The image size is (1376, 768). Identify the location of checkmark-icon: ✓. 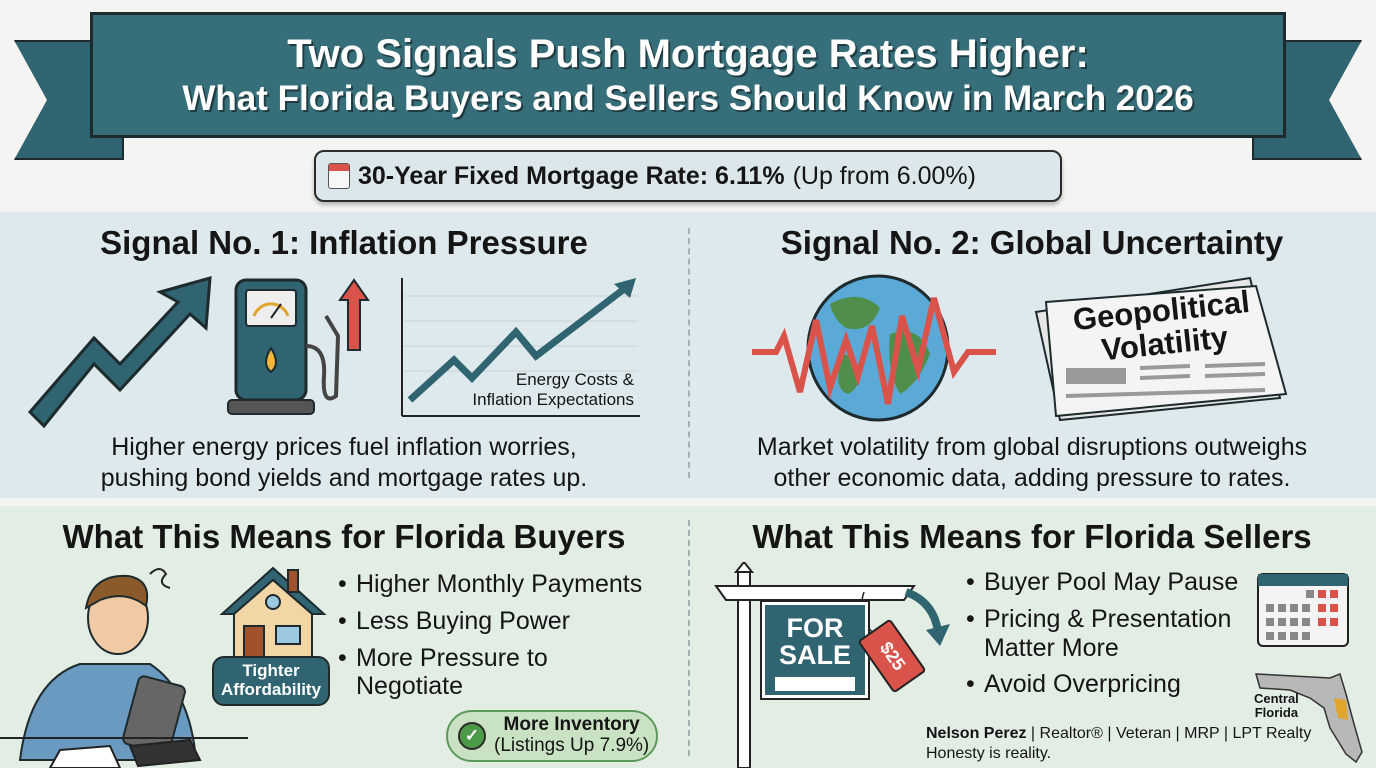
(472, 736).